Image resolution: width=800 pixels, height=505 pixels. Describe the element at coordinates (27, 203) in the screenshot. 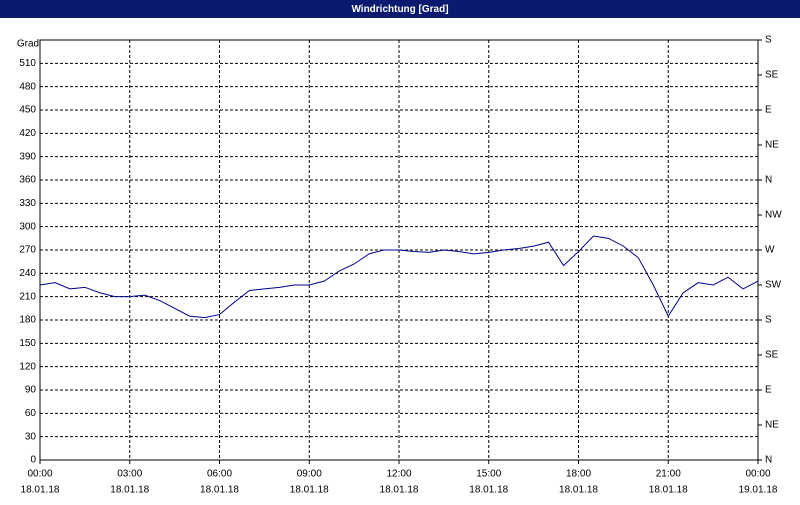

I see `y-tick-label: 330` at that location.